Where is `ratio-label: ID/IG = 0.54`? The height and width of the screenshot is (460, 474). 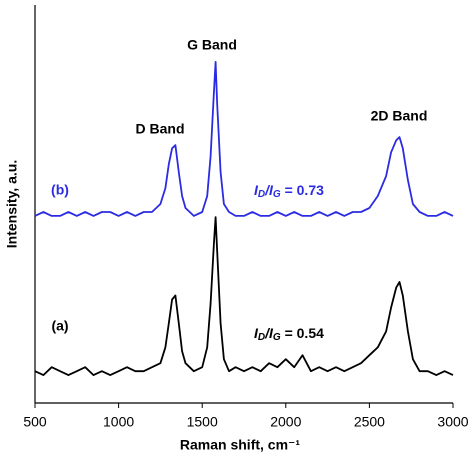
ratio-label: ID/IG = 0.54 is located at coordinates (289, 334).